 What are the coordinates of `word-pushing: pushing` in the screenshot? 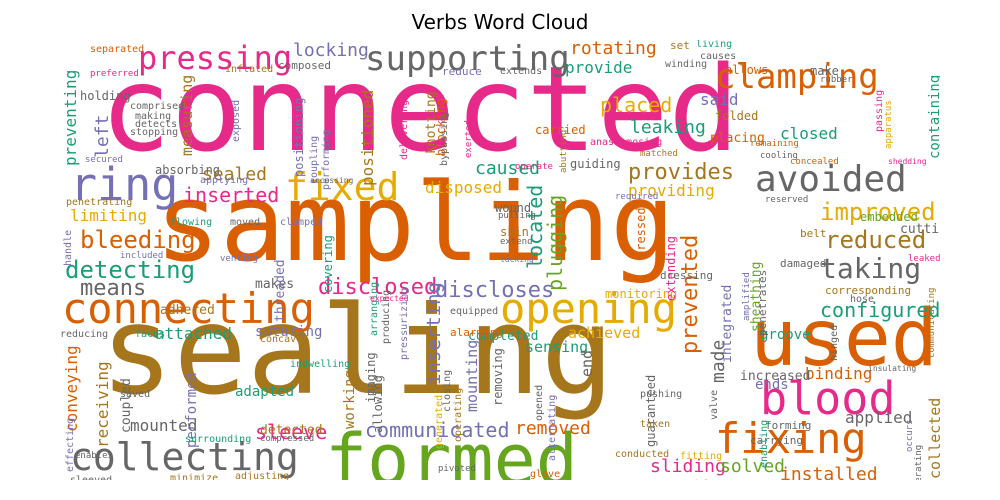 It's located at (661, 395).